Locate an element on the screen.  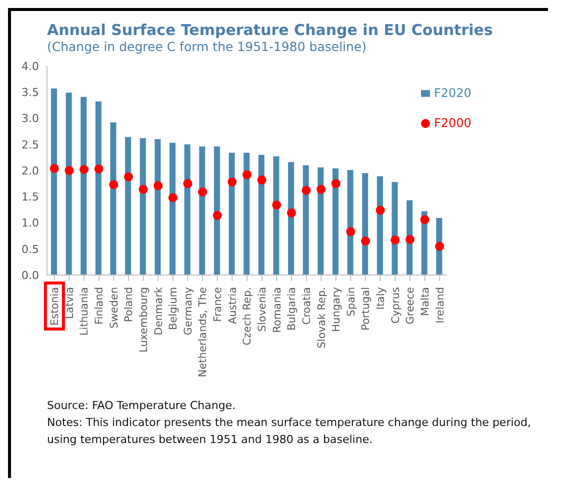
x-tick-label: Slovak Rep. is located at coordinates (322, 317).